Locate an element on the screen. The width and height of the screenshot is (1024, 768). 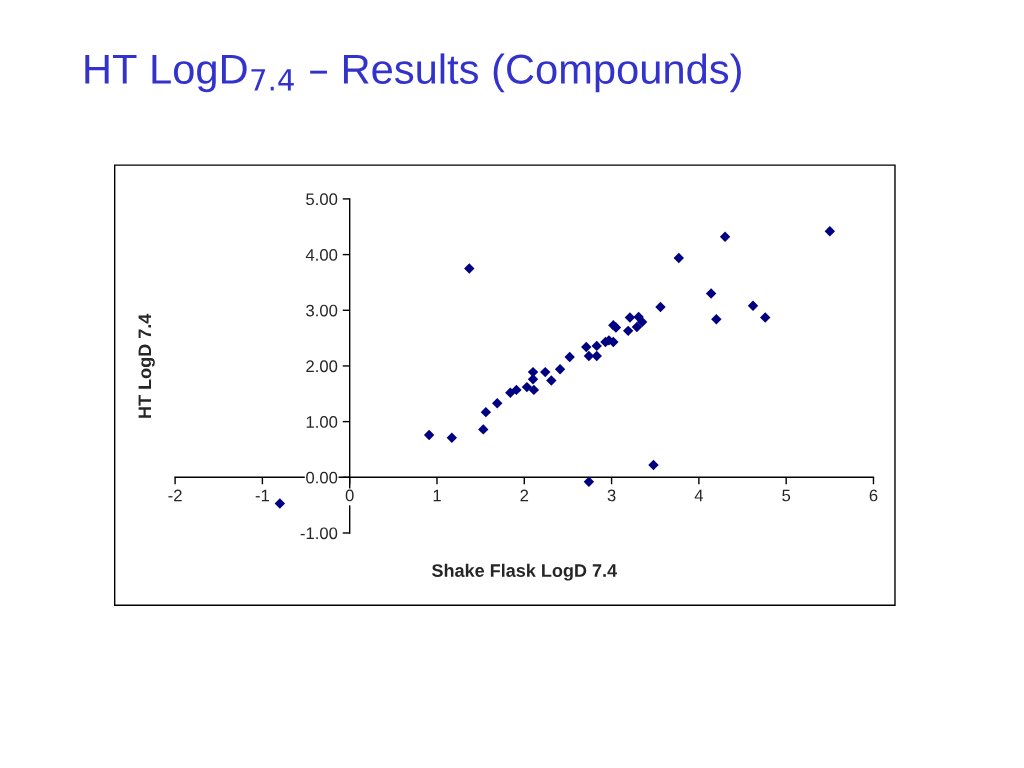
y-tick-label: 1.00 is located at coordinates (322, 422).